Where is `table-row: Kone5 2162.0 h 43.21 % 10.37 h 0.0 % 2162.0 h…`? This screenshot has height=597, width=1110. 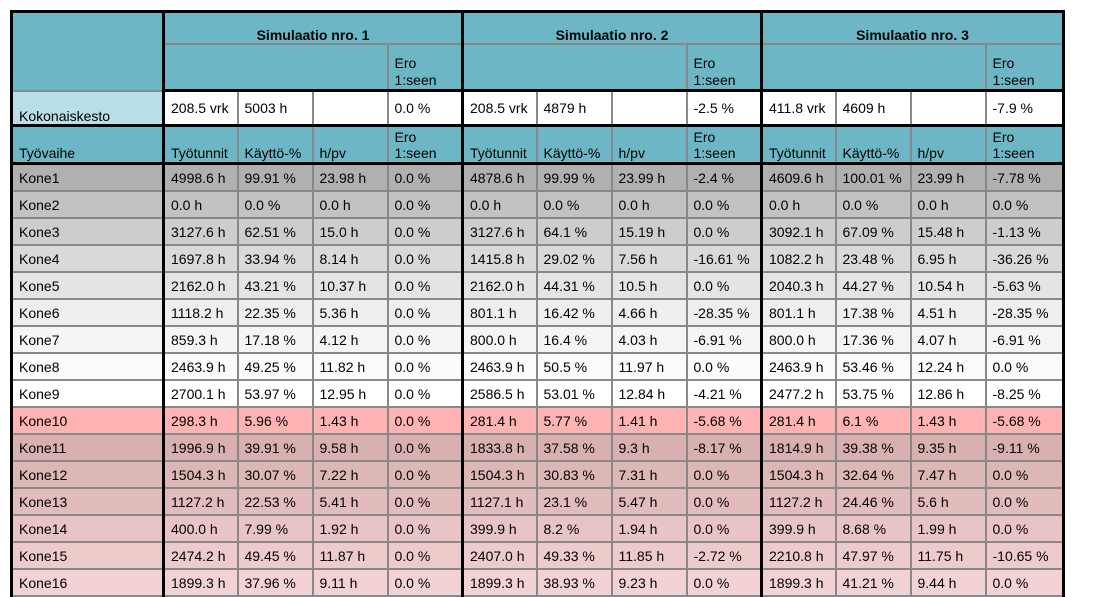 table-row: Kone5 2162.0 h 43.21 % 10.37 h 0.0 % 2162.0 h… is located at coordinates (537, 285).